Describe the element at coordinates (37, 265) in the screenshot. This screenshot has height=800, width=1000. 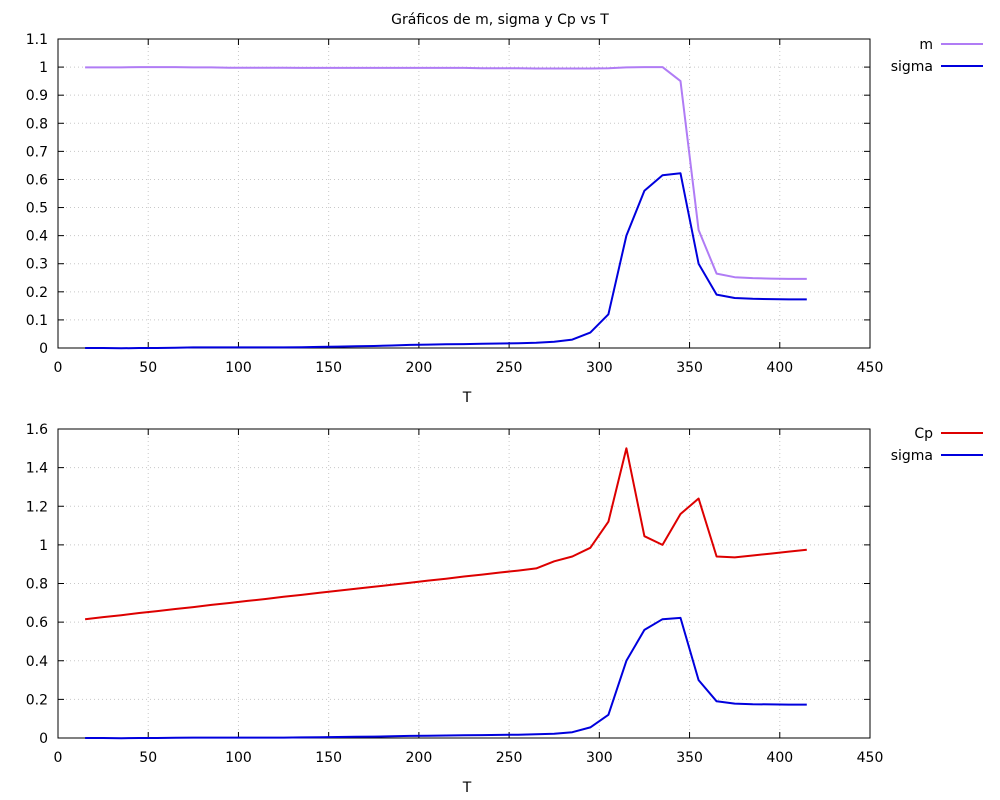
I see `y-tick-label: 0.3` at that location.